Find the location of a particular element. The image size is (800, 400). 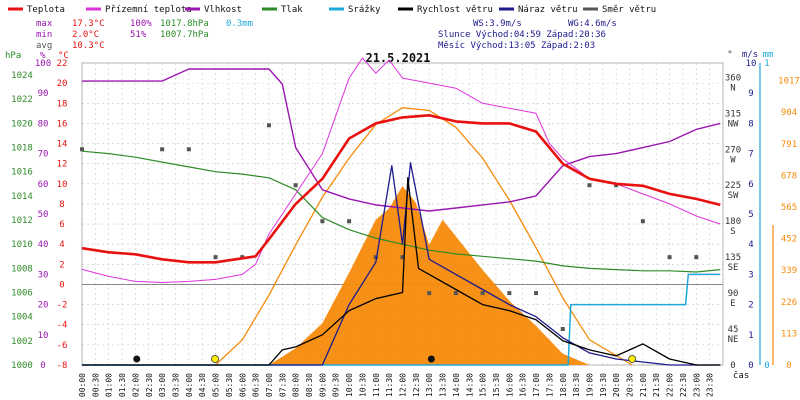

x-tick-label: 17:30 is located at coordinates (549, 385).